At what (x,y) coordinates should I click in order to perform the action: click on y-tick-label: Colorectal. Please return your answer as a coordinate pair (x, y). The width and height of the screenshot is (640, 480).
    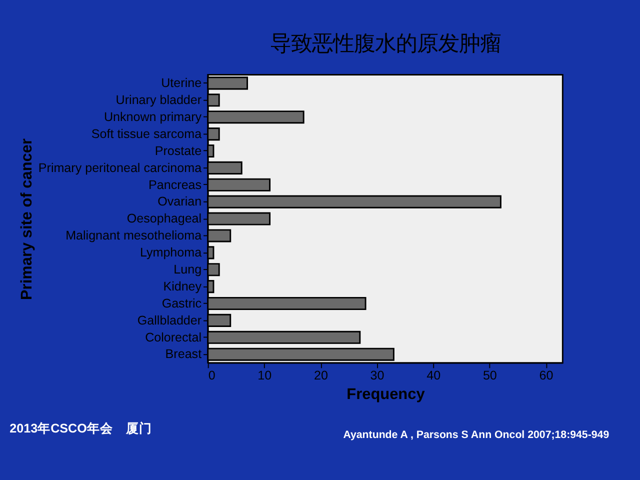
    Looking at the image, I should click on (173, 337).